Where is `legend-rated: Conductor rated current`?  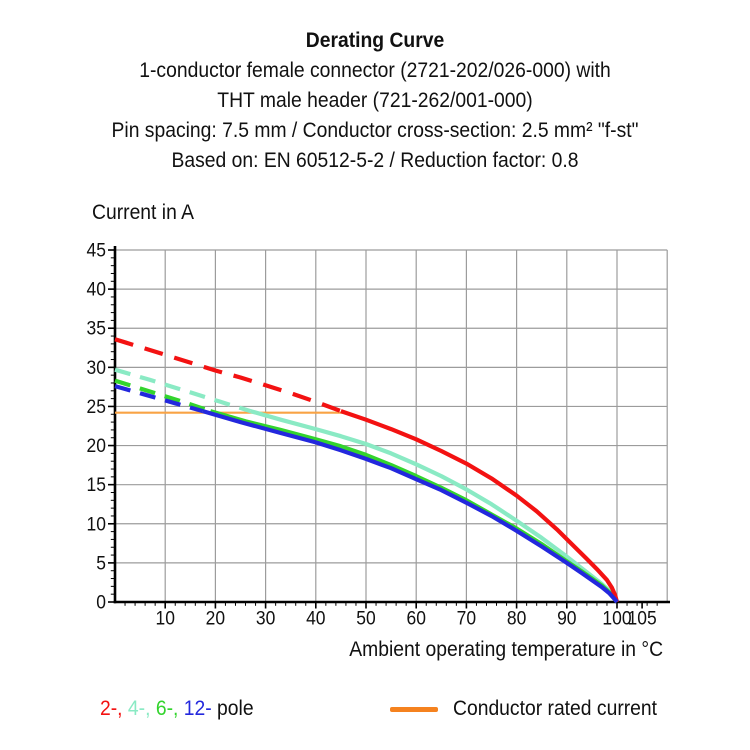 legend-rated: Conductor rated current is located at coordinates (532, 709).